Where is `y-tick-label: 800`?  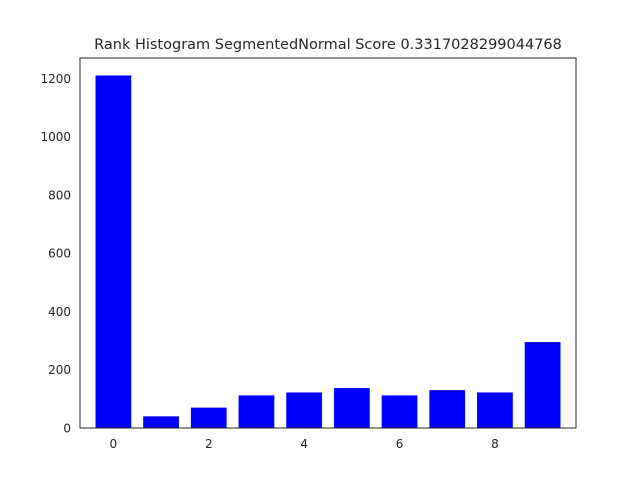 y-tick-label: 800 is located at coordinates (59, 195).